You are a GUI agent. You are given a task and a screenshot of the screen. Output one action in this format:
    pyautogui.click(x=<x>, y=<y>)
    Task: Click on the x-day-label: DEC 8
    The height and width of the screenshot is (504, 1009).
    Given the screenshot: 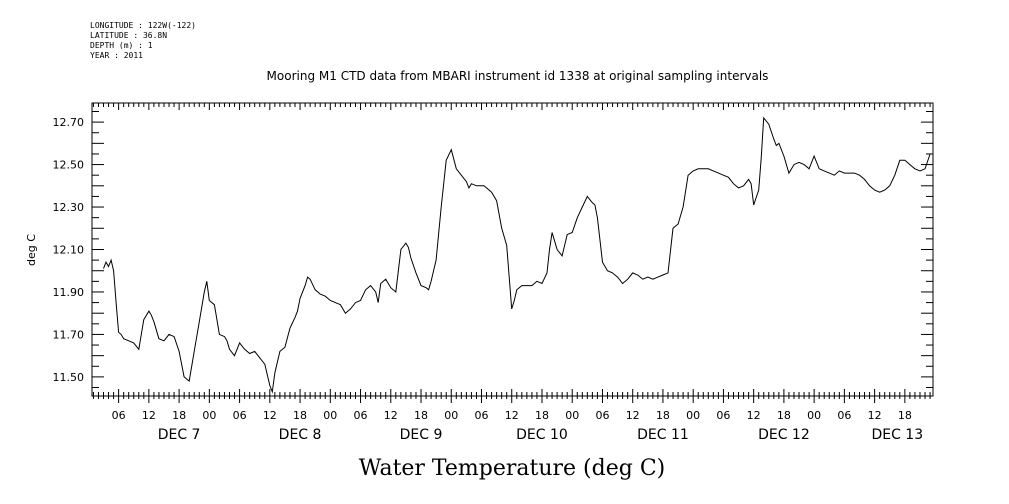 What is the action you would take?
    pyautogui.click(x=300, y=435)
    